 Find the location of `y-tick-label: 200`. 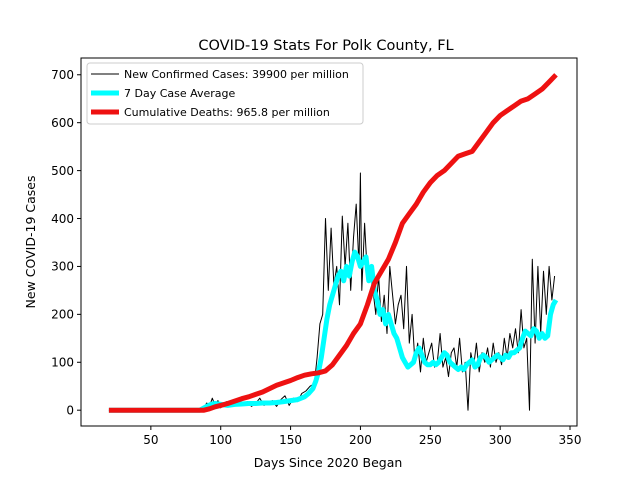

y-tick-label: 200 is located at coordinates (62, 315).